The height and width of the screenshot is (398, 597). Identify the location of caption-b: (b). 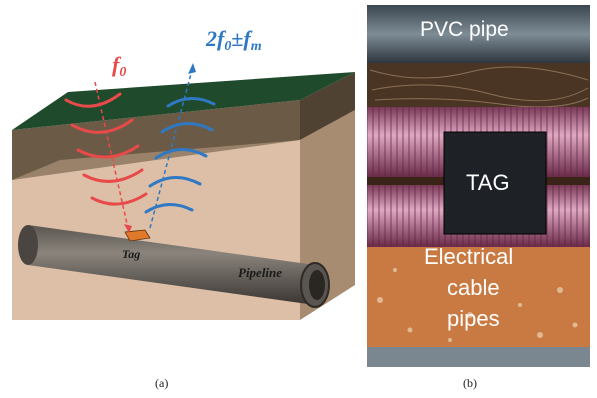
(470, 383).